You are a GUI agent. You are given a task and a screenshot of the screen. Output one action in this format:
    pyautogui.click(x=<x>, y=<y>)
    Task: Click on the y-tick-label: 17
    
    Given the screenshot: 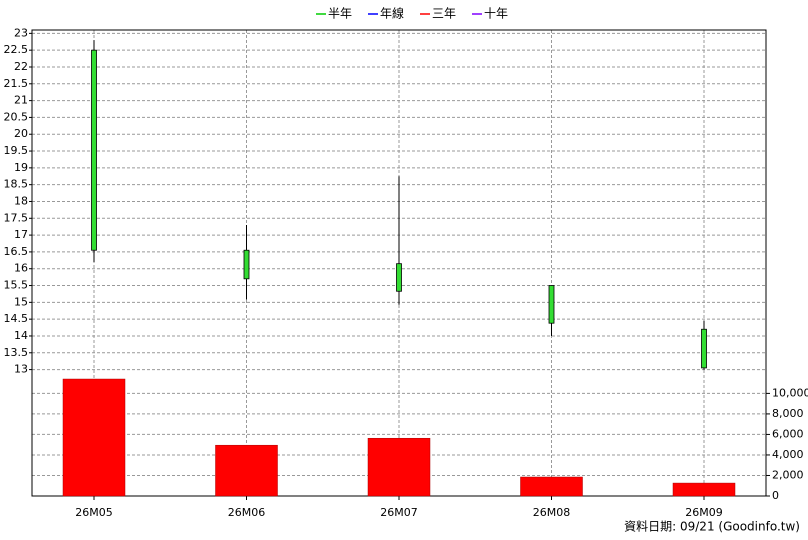 What is the action you would take?
    pyautogui.click(x=21, y=234)
    